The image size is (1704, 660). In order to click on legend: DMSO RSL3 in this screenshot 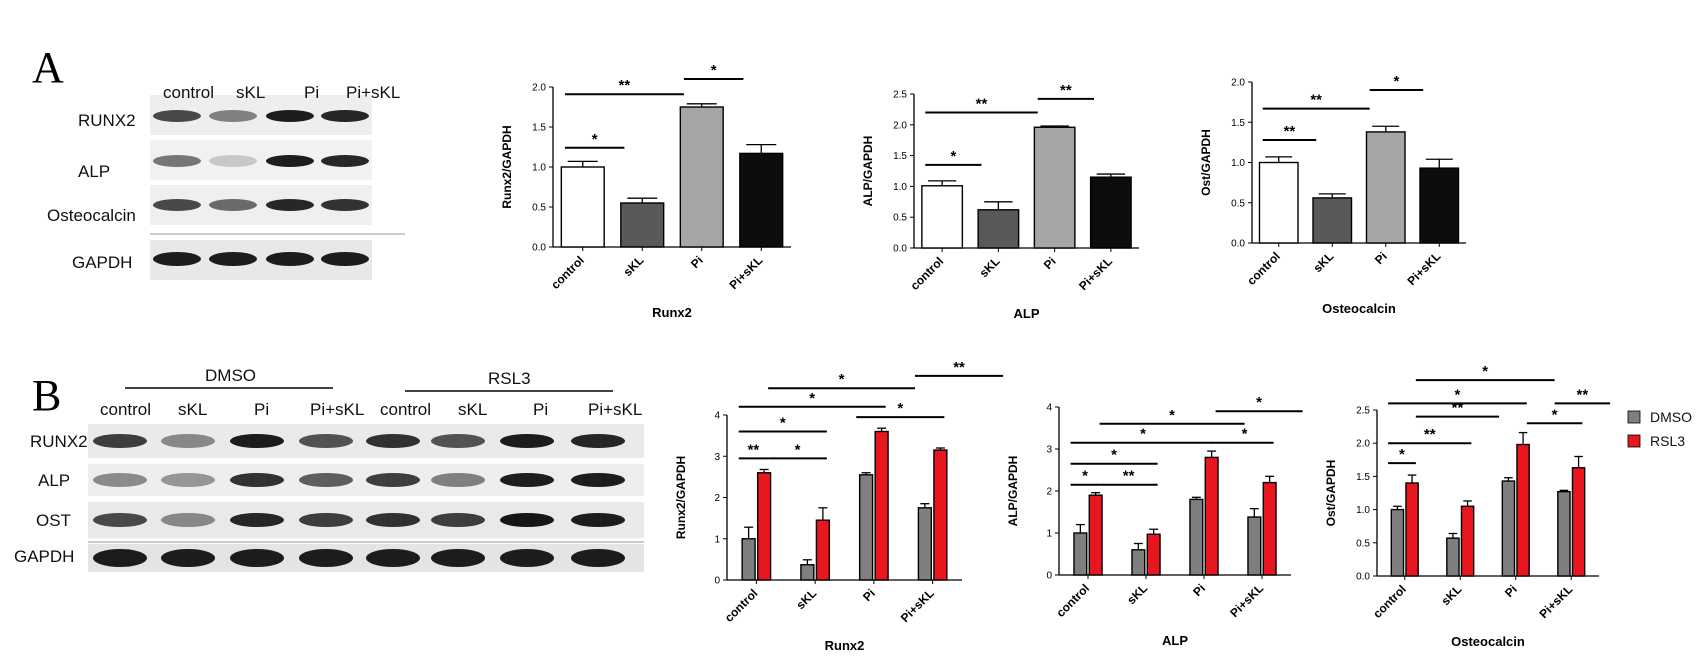, I will do `click(1659, 429)`.